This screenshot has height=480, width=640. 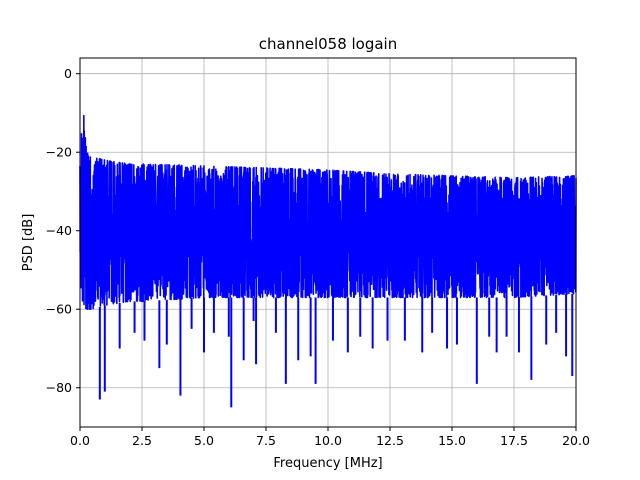 I want to click on y-axis-label: PSD [dB], so click(x=28, y=243).